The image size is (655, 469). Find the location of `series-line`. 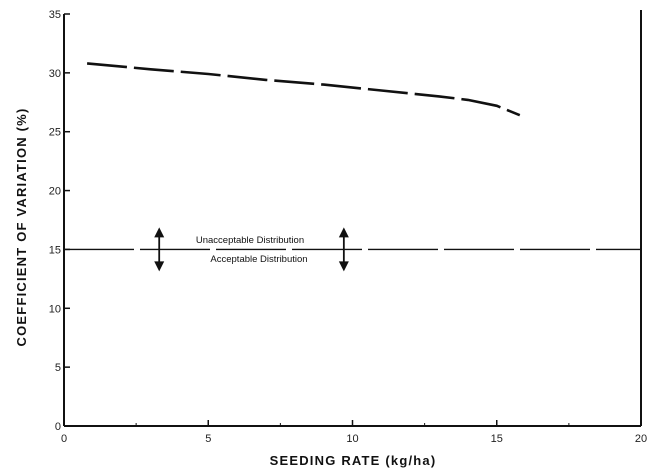

series-line is located at coordinates (303, 89).